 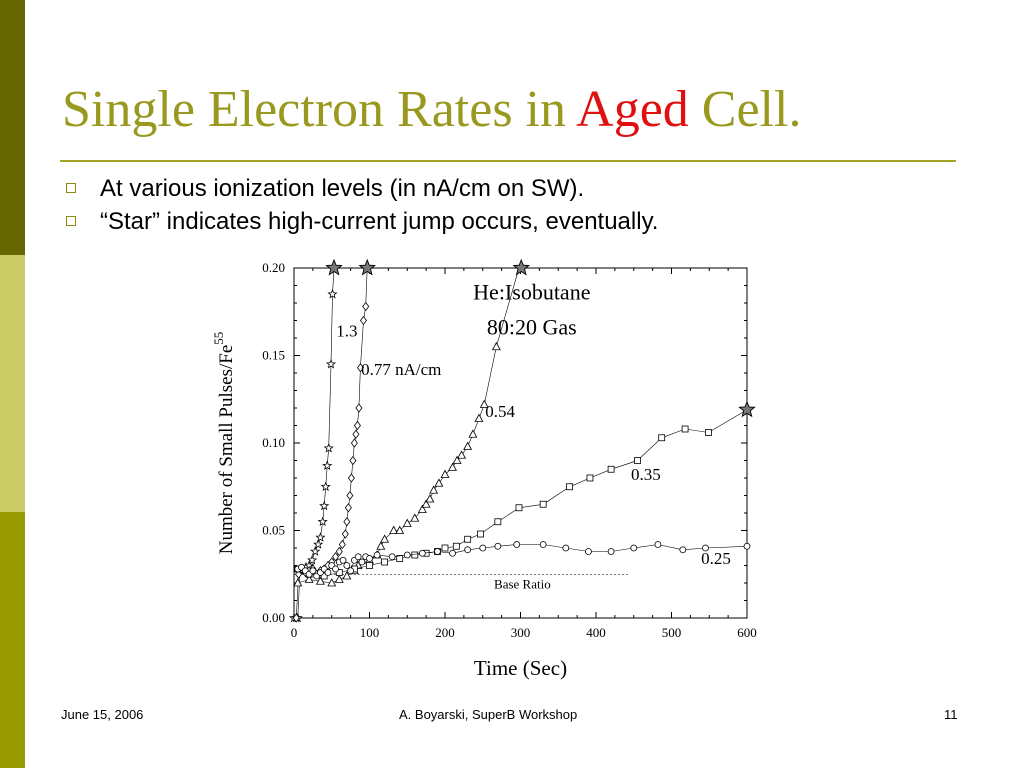 What do you see at coordinates (401, 369) in the screenshot?
I see `series-label: 0.77 nA/cm` at bounding box center [401, 369].